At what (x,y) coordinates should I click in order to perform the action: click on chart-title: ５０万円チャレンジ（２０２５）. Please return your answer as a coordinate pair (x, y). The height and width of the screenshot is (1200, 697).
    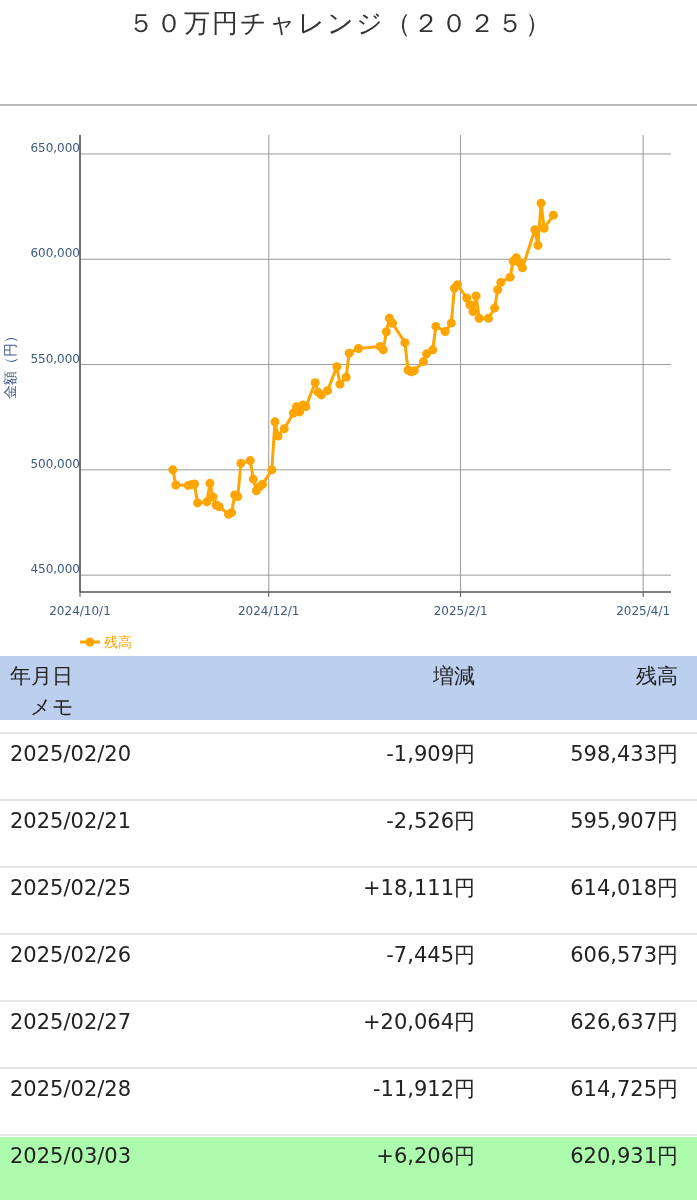
    Looking at the image, I should click on (340, 23).